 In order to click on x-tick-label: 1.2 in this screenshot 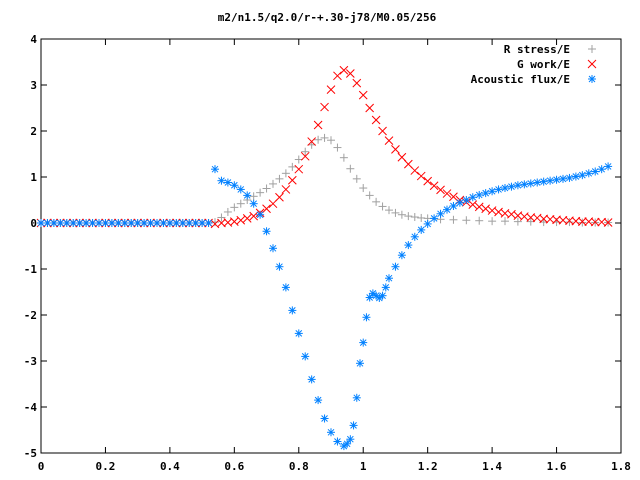, I will do `click(428, 466)`.